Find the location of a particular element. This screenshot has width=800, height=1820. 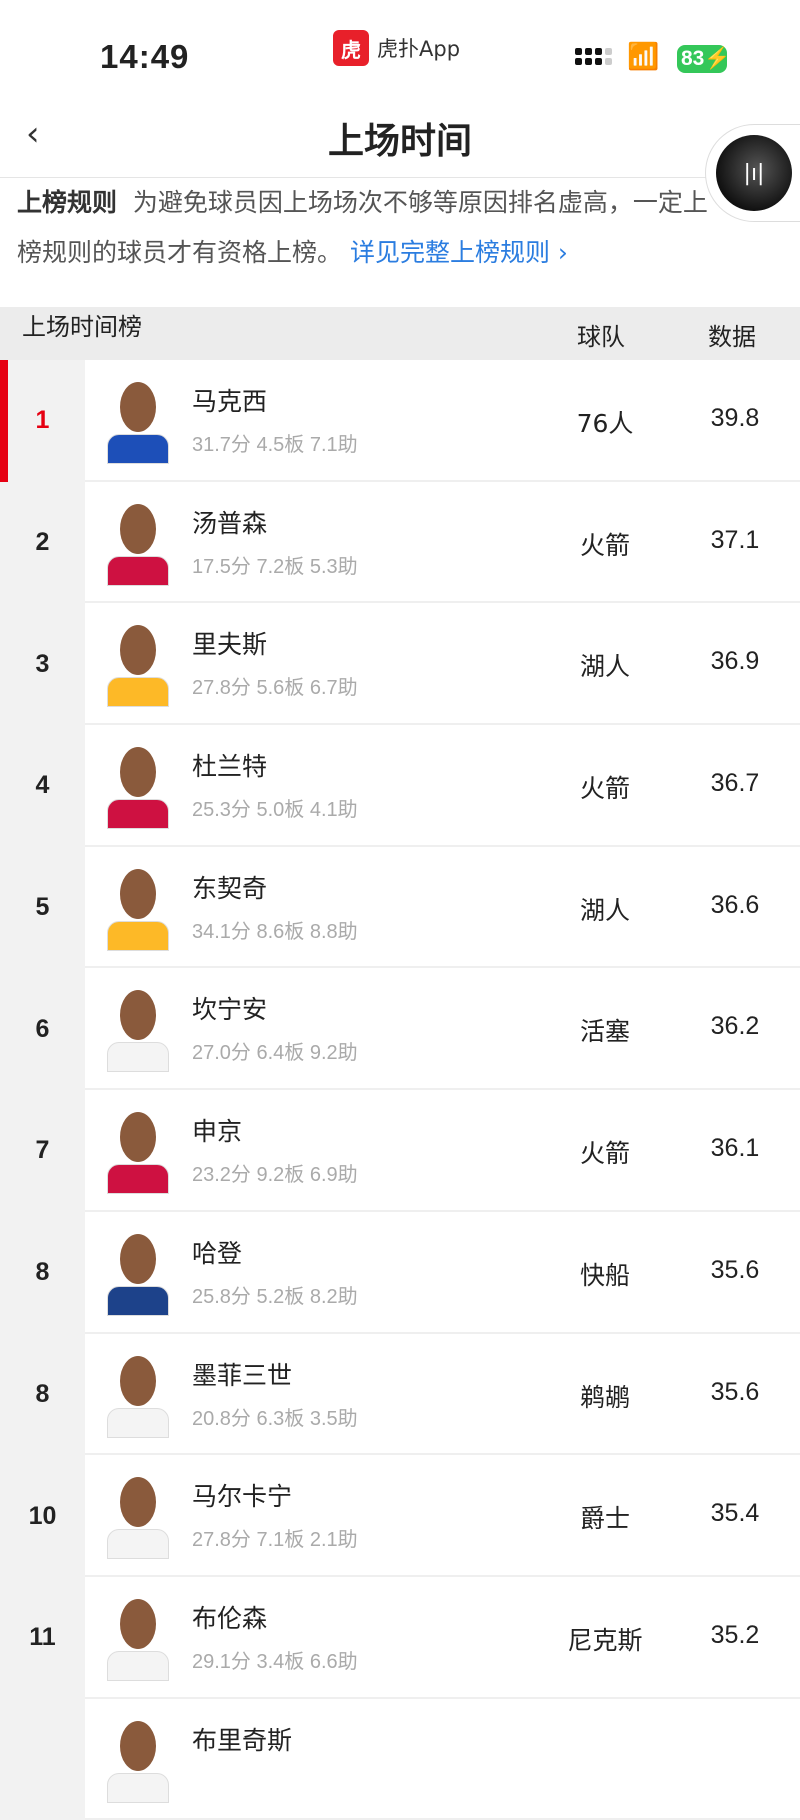

status-bar: 14:49 虎 虎扑App 📶 83⚡ is located at coordinates (400, 45).